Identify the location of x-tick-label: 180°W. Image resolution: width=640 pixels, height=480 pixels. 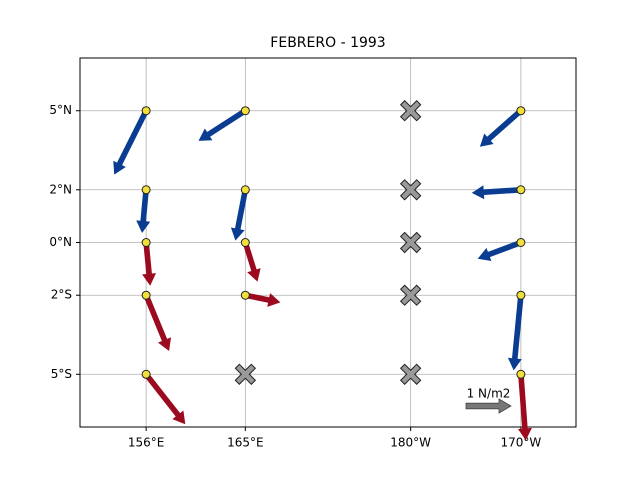
(410, 443).